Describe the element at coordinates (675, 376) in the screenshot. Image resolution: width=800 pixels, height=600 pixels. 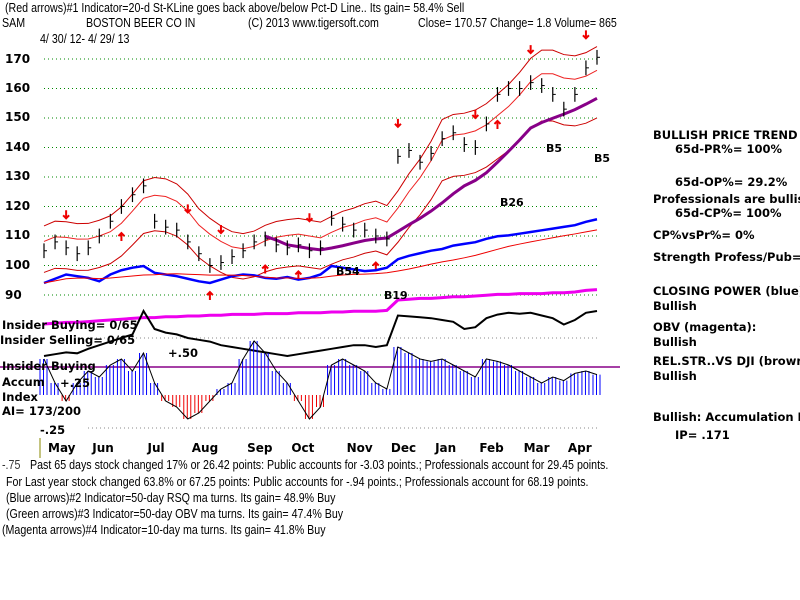
I see `relstr-state: Bullish` at that location.